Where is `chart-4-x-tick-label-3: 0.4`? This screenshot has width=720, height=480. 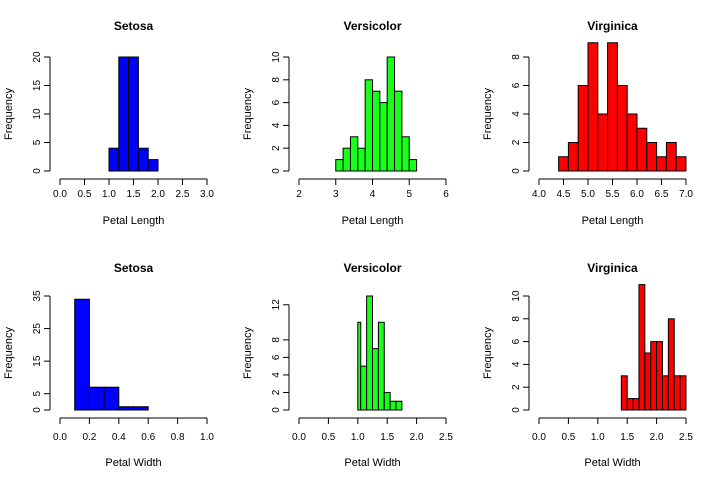 chart-4-x-tick-label-3: 0.4 is located at coordinates (119, 437).